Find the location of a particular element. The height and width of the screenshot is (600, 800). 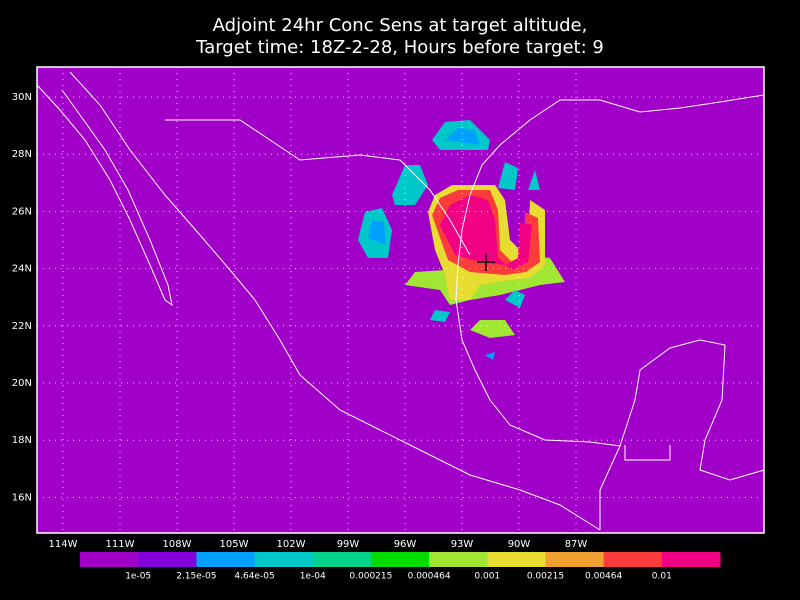

colorbar-label: 0.00464 is located at coordinates (603, 577).